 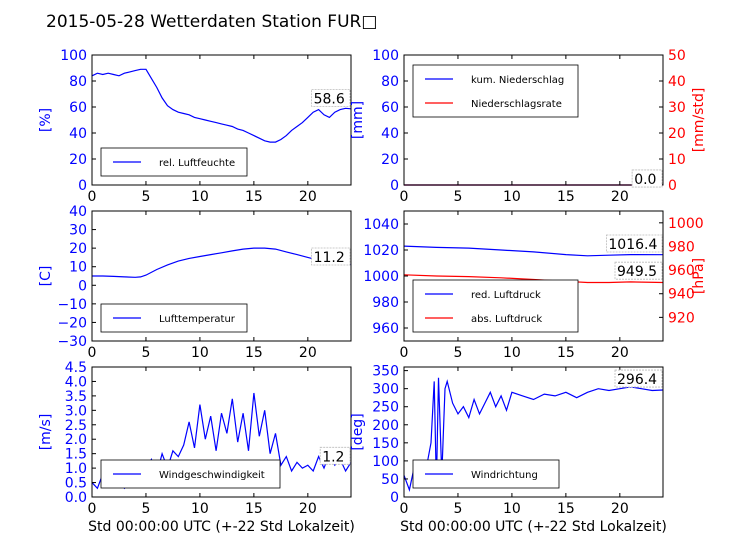 I want to click on y-tick-label: 1.5, so click(x=76, y=455).